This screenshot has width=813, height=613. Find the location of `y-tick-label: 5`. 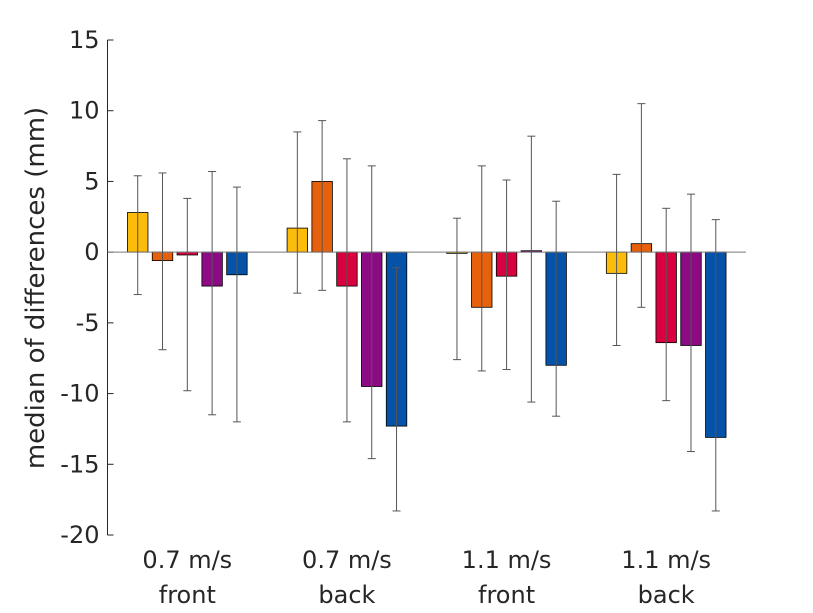

y-tick-label: 5 is located at coordinates (91, 181).